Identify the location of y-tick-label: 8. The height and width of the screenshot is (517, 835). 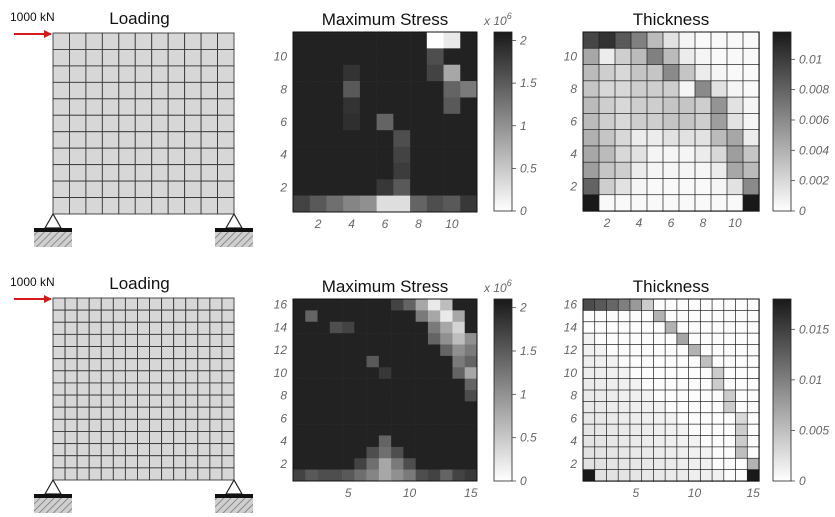
(573, 89).